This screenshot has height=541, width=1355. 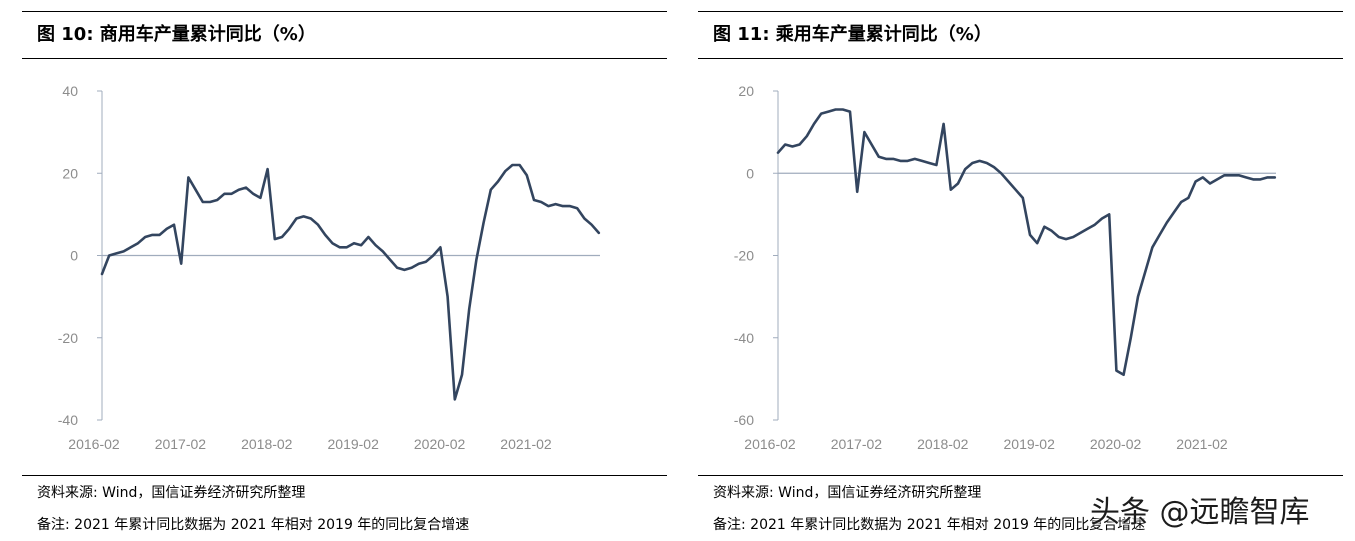 What do you see at coordinates (744, 420) in the screenshot?
I see `y-tick-label: -60` at bounding box center [744, 420].